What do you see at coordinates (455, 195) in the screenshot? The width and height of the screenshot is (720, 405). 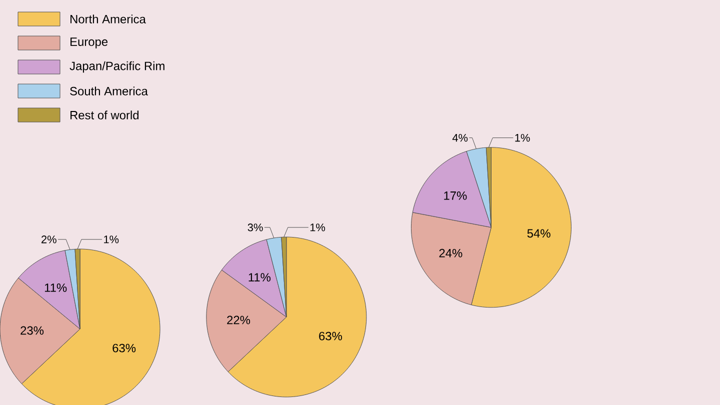 I see `data-label: 17%` at bounding box center [455, 195].